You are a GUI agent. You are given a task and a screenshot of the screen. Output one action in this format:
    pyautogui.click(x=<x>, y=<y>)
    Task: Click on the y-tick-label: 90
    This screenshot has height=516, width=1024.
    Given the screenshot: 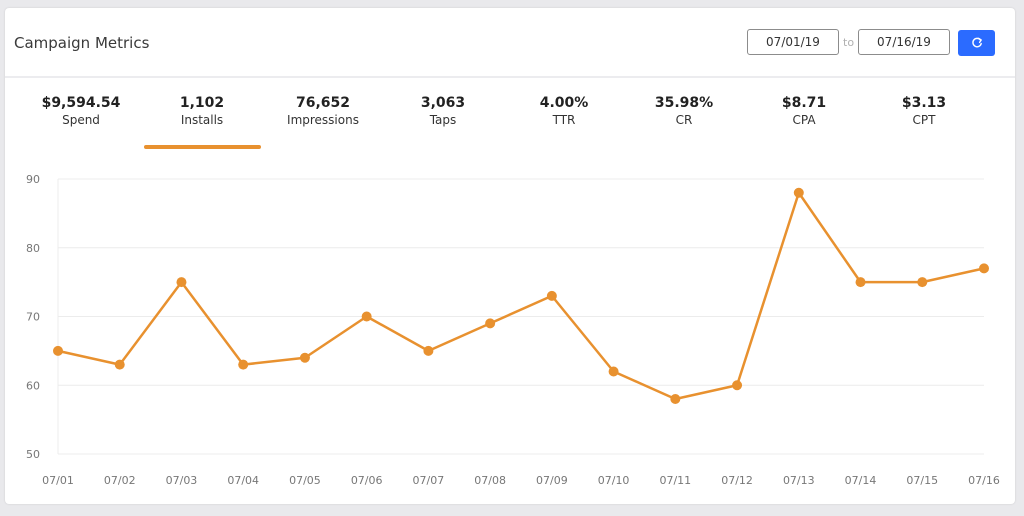 What is the action you would take?
    pyautogui.click(x=33, y=179)
    